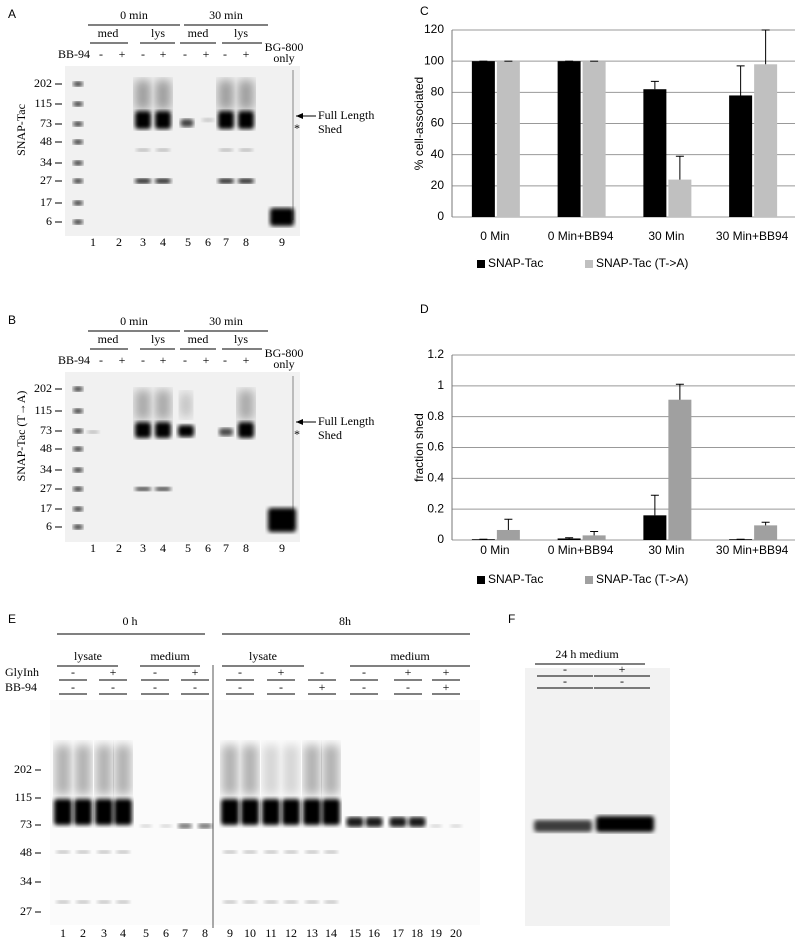 This screenshot has height=941, width=800. Describe the element at coordinates (282, 548) in the screenshot. I see `lane-number: 9` at that location.